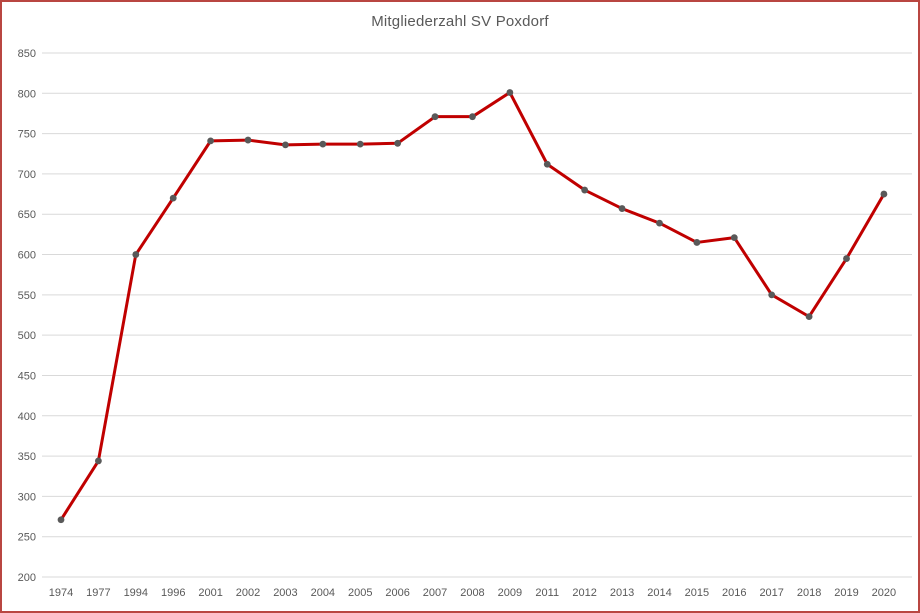 Image resolution: width=920 pixels, height=613 pixels. What do you see at coordinates (285, 593) in the screenshot?
I see `x-tick-label: 2003` at bounding box center [285, 593].